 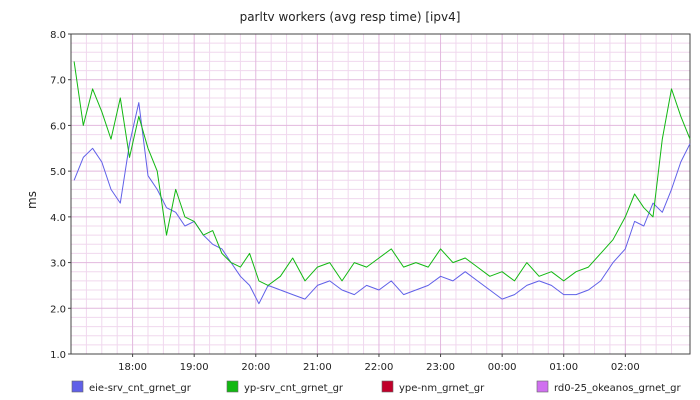 I want to click on y-tick-label: 8.0, so click(x=58, y=35).